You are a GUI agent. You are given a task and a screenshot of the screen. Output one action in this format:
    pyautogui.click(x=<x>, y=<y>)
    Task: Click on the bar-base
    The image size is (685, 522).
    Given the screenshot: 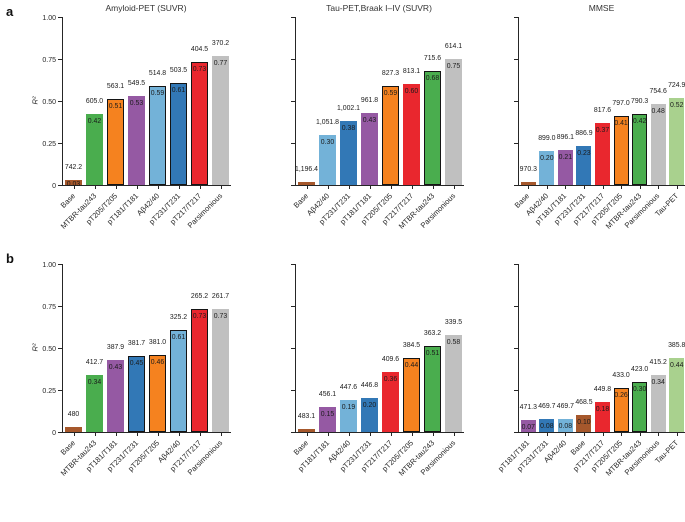 What is the action you would take?
    pyautogui.click(x=73, y=182)
    